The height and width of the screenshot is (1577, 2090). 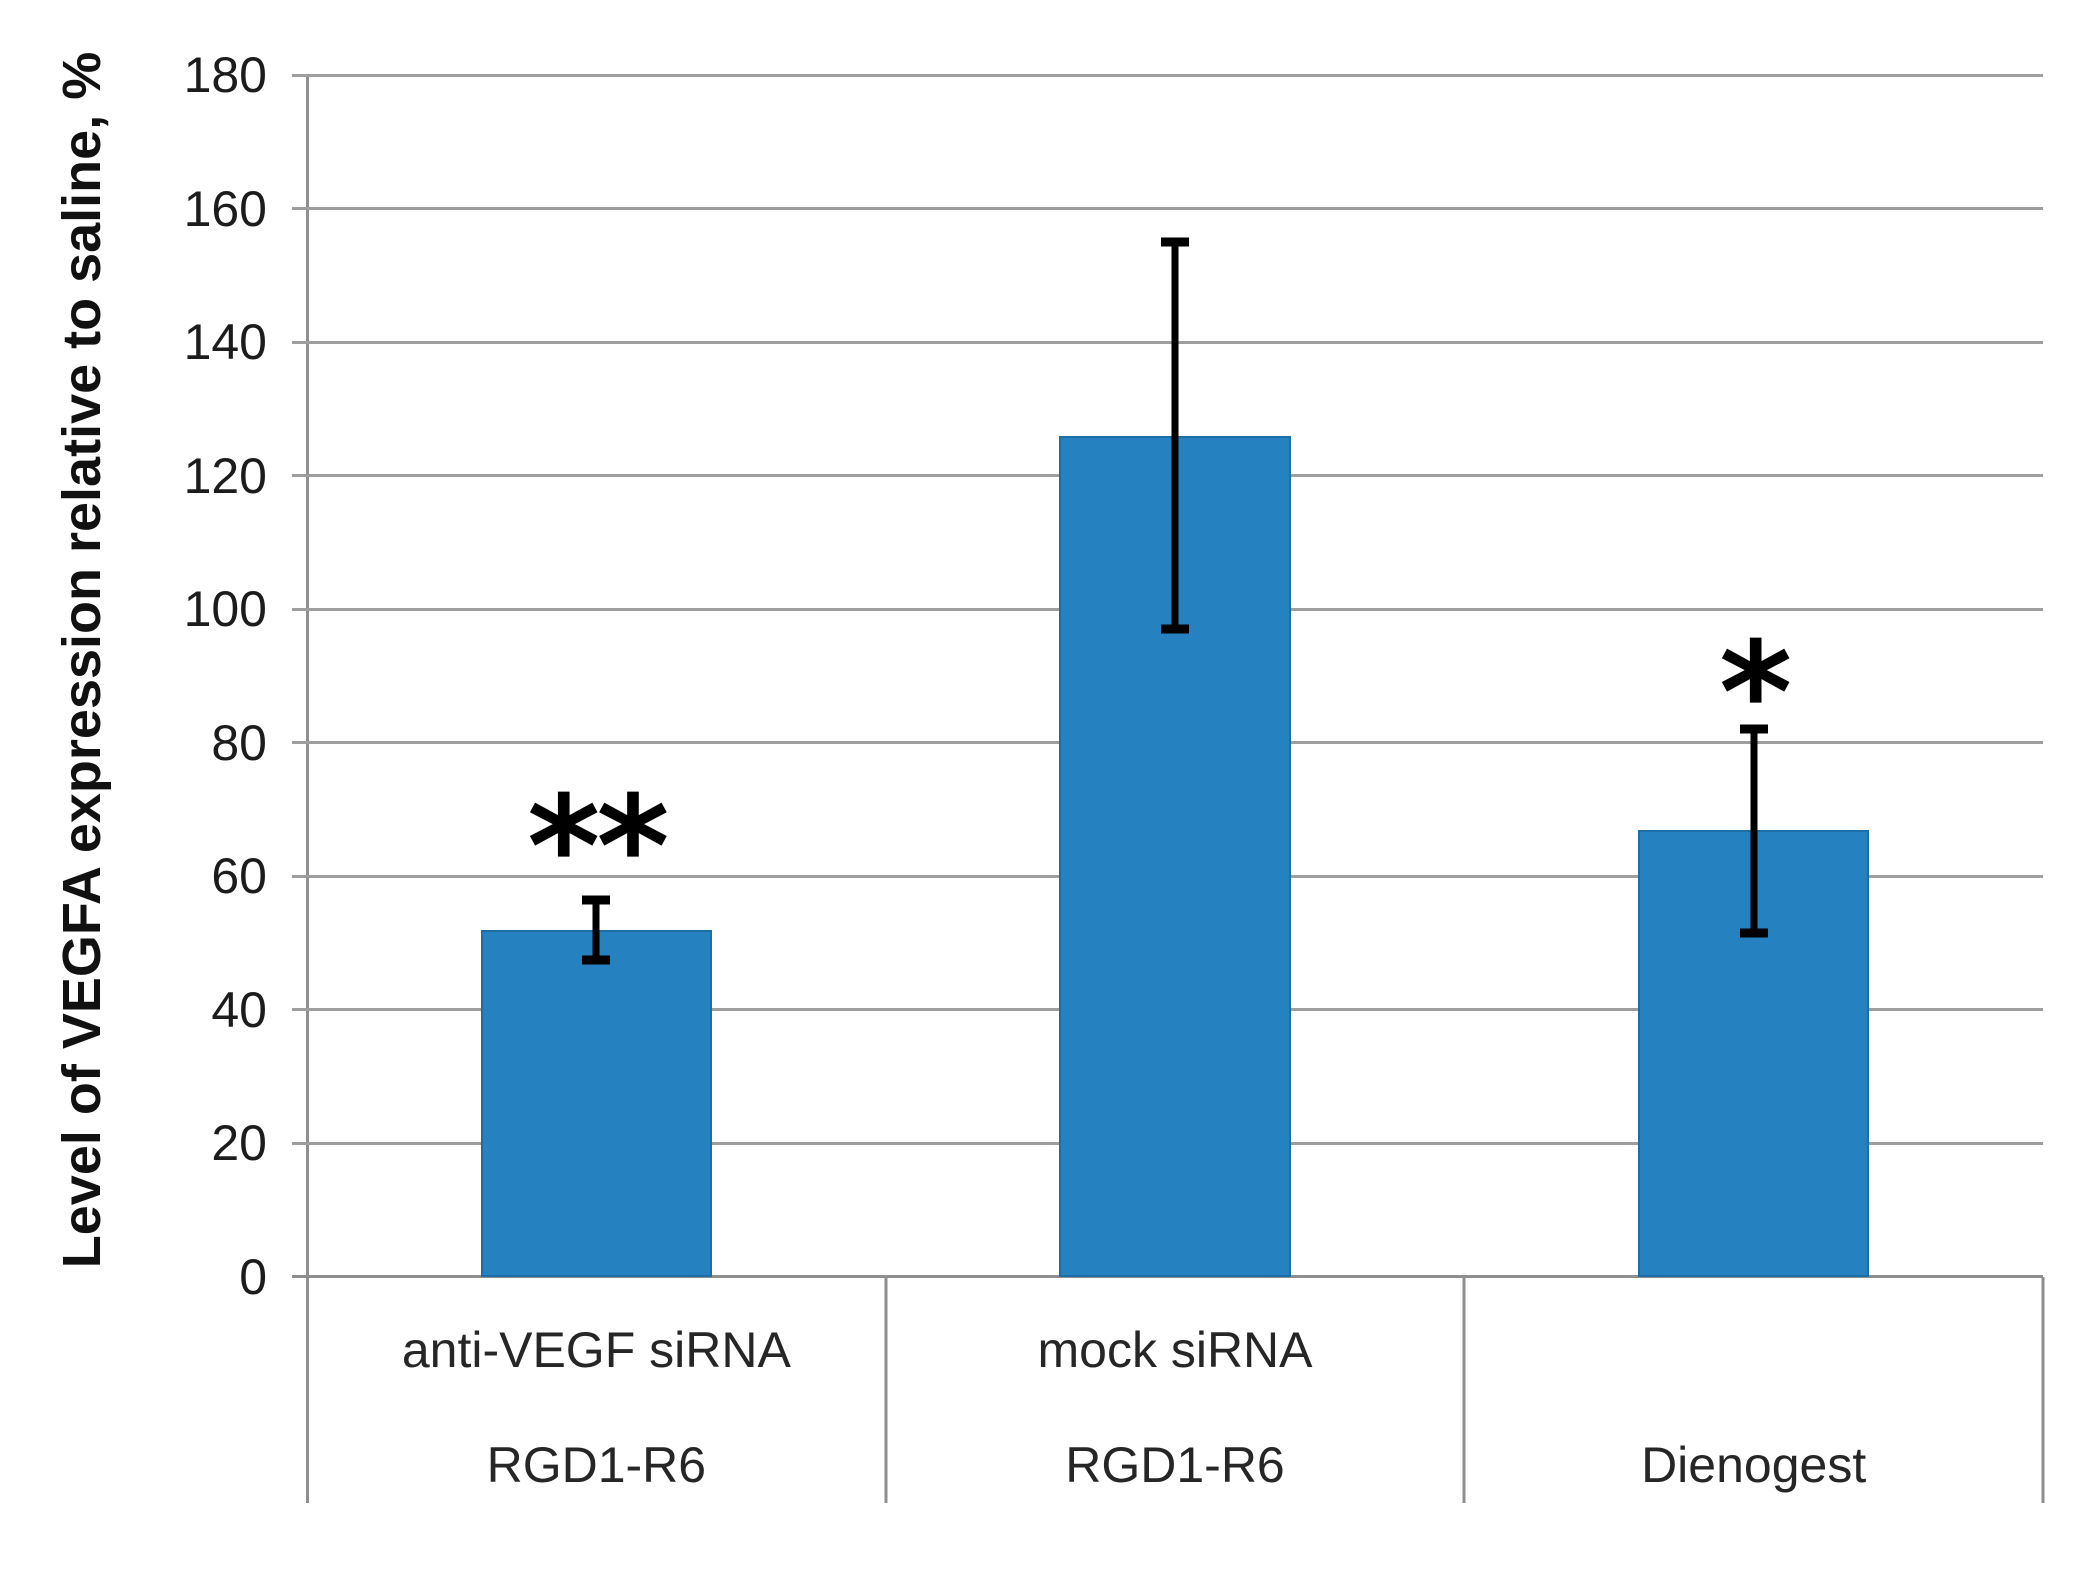 I want to click on y-tick-label-120: 120, so click(x=225, y=475).